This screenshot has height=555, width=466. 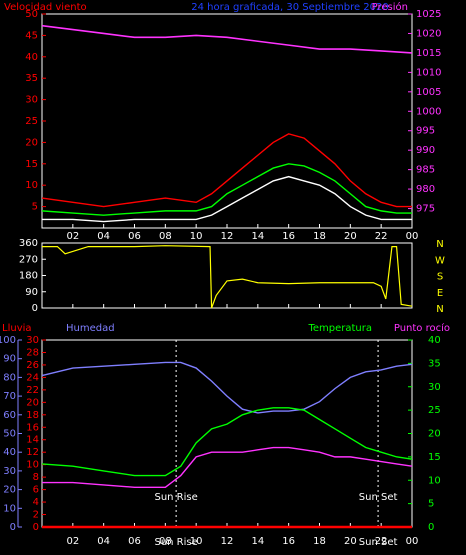 What do you see at coordinates (422, 328) in the screenshot?
I see `dewpoint-label: Punto rocío` at bounding box center [422, 328].